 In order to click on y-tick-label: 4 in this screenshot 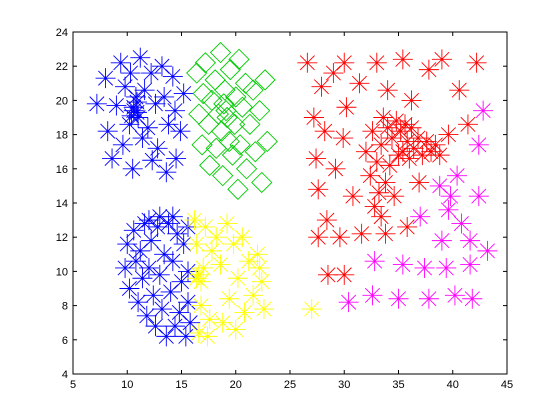, I will do `click(65, 375)`.